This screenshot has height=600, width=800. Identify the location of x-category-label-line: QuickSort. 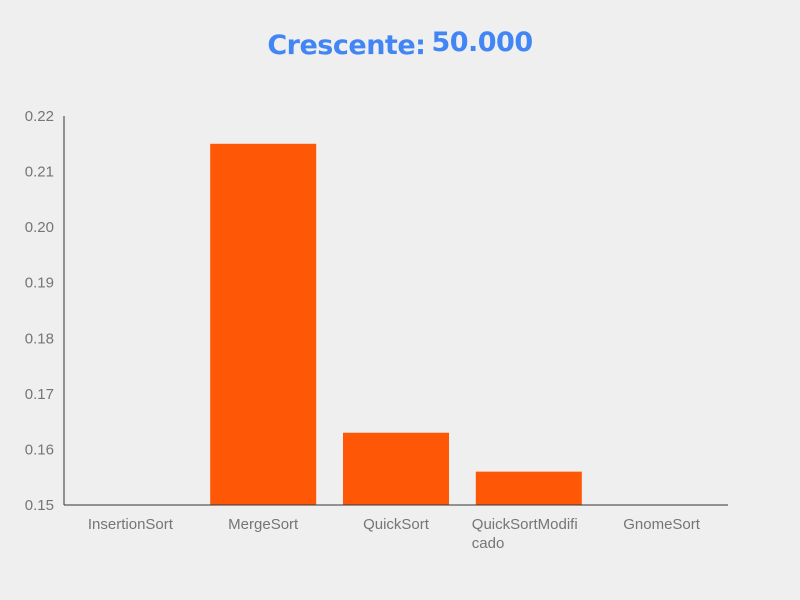
(396, 524).